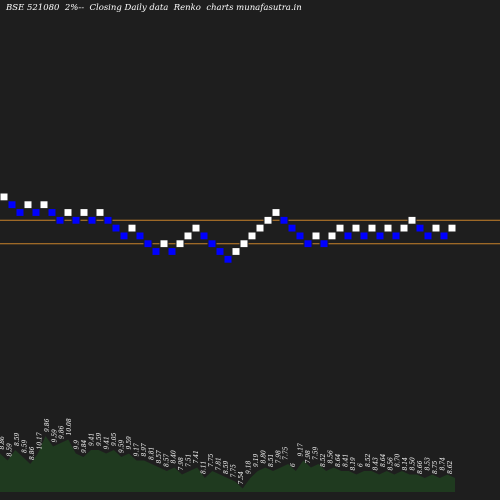 This screenshot has height=500, width=500. I want to click on volume-label: 9.9, so click(77, 445).